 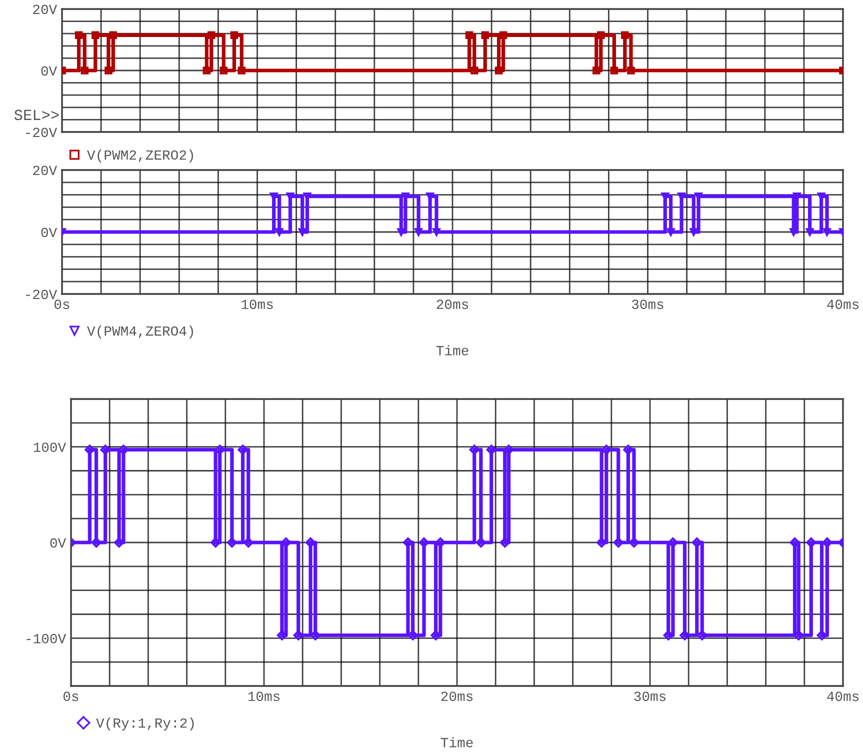 What do you see at coordinates (36, 115) in the screenshot?
I see `text: SEL>>` at bounding box center [36, 115].